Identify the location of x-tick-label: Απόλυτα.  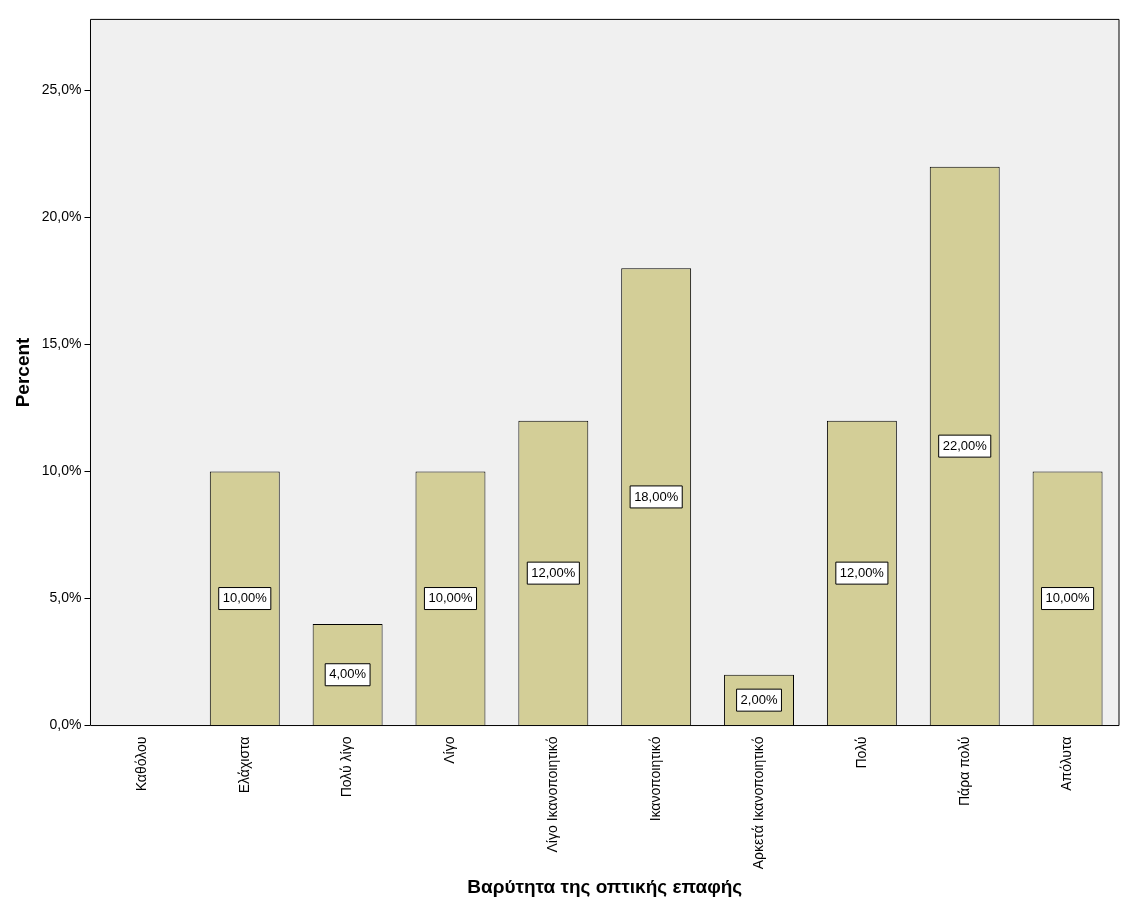
(1066, 763).